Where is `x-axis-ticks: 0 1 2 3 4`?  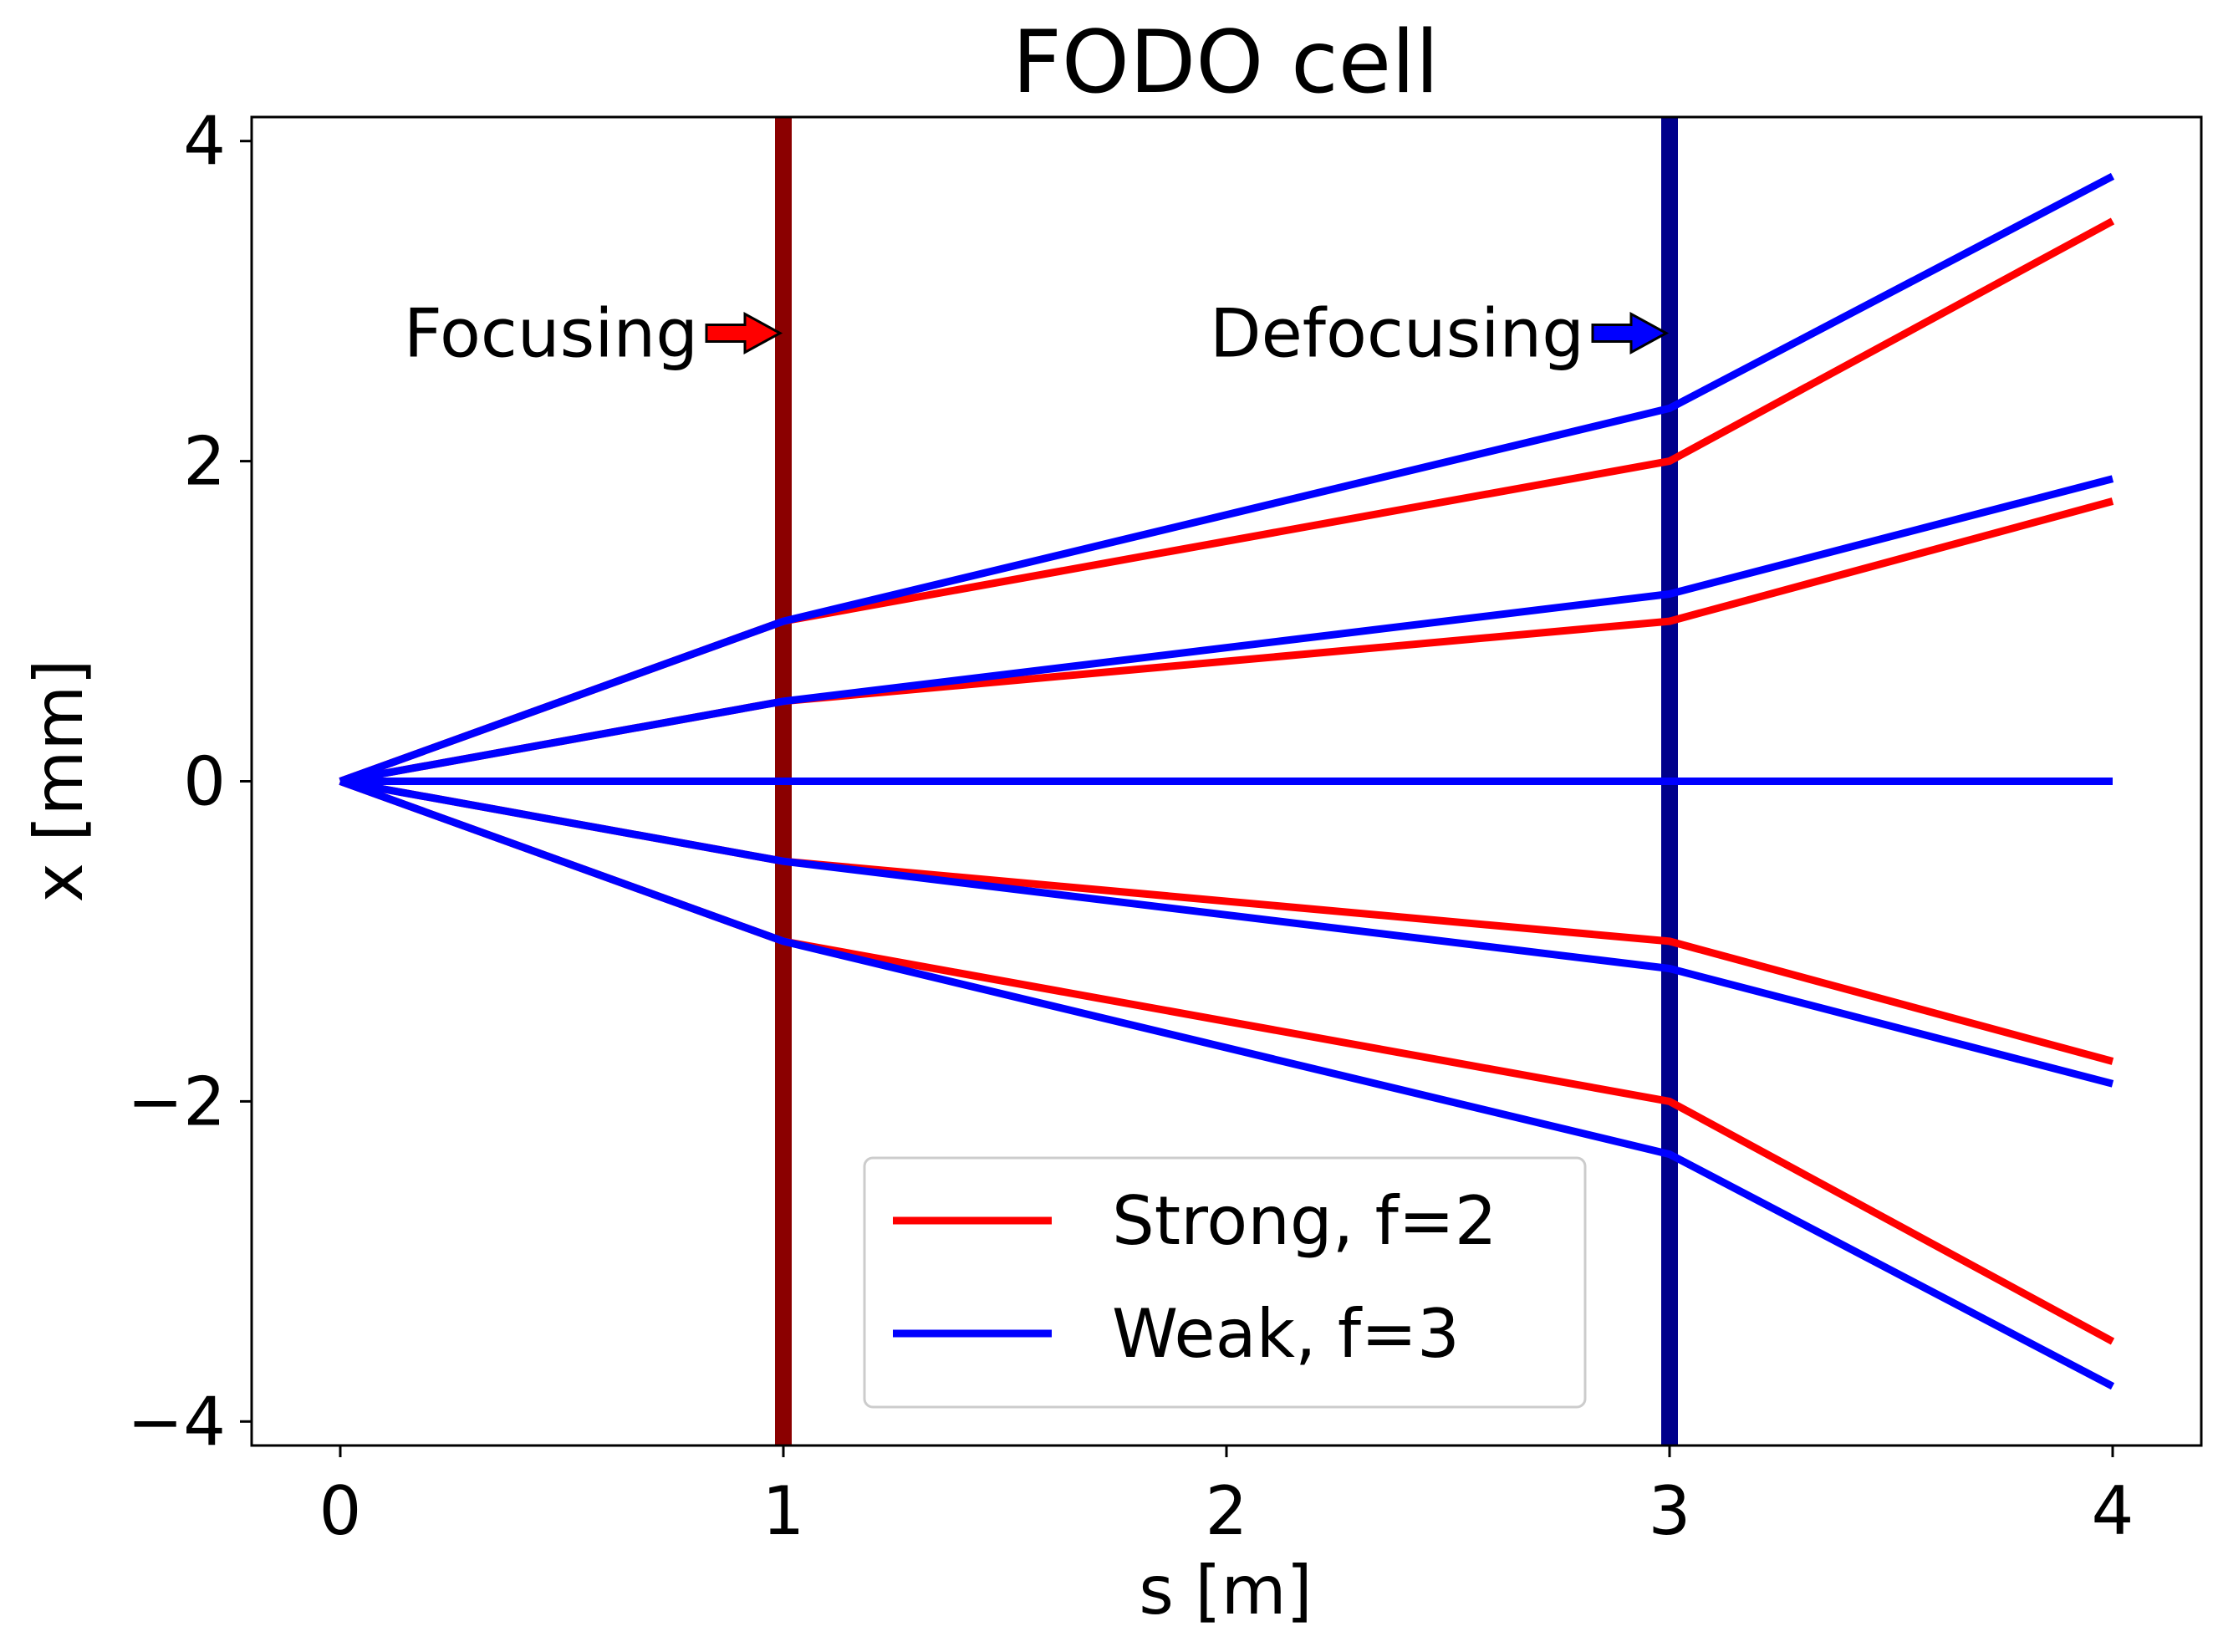 x-axis-ticks: 0 1 2 3 4 is located at coordinates (1226, 1498).